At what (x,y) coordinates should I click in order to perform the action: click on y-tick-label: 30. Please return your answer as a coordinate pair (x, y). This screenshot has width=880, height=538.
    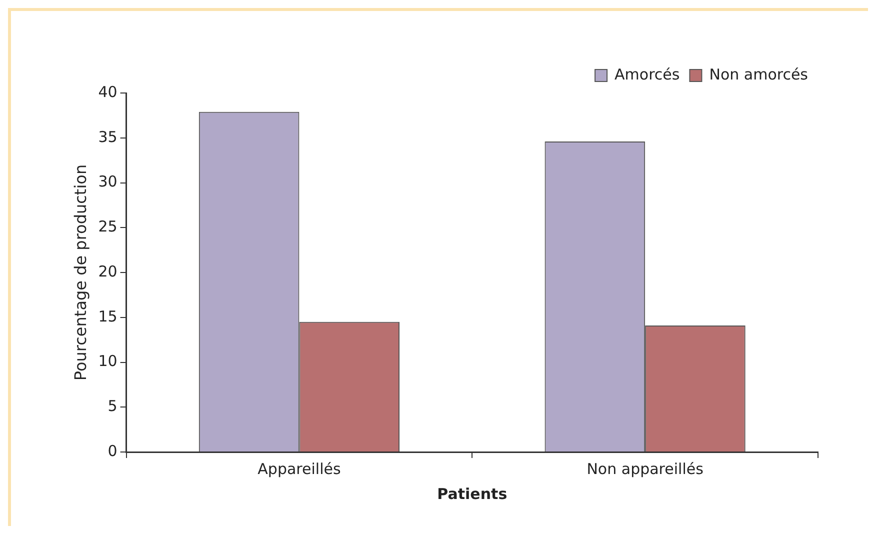
    Looking at the image, I should click on (108, 181).